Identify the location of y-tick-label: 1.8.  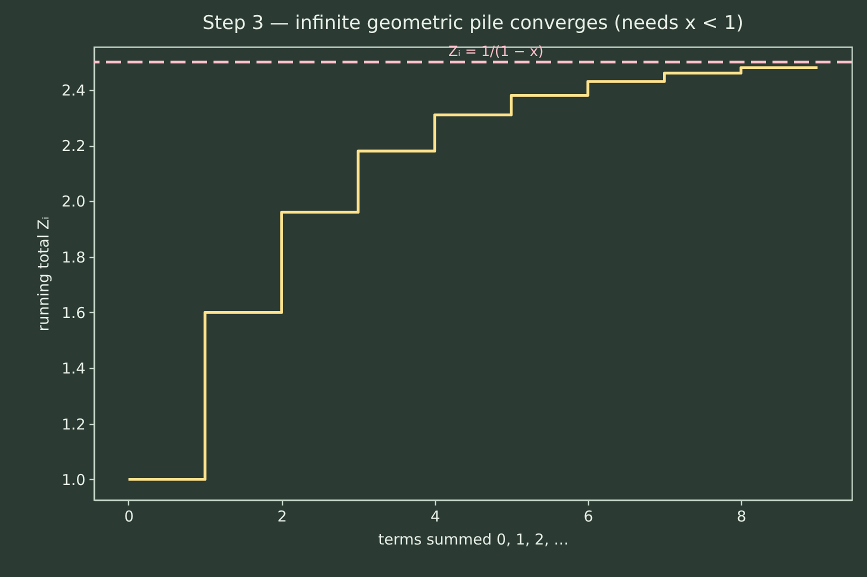
(74, 257).